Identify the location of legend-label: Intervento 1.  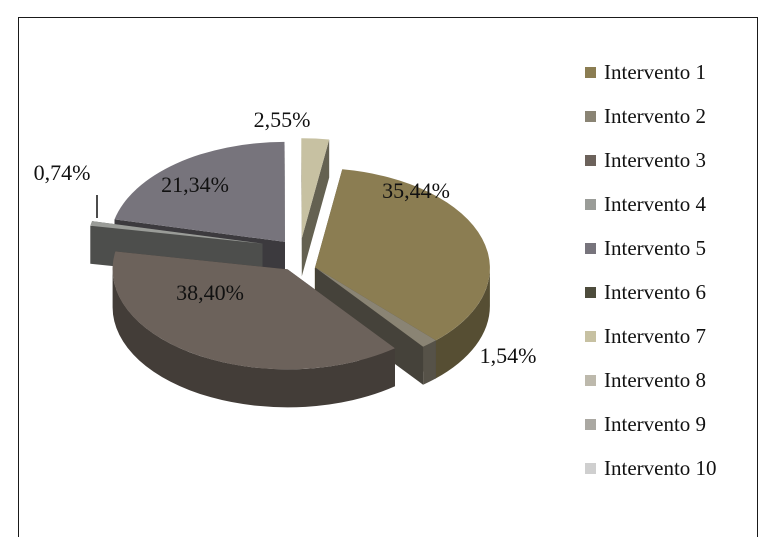
(655, 71).